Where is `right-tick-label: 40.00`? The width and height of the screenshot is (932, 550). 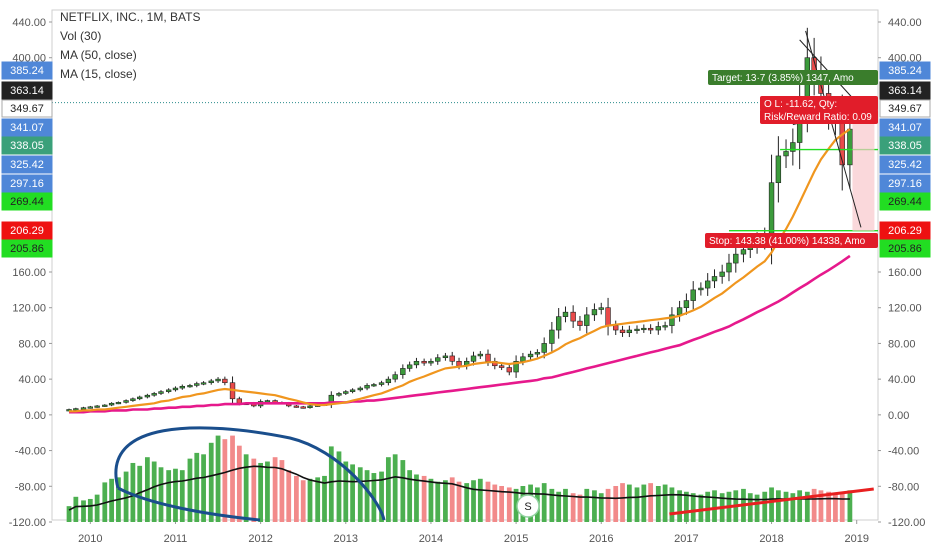 right-tick-label: 40.00 is located at coordinates (902, 380).